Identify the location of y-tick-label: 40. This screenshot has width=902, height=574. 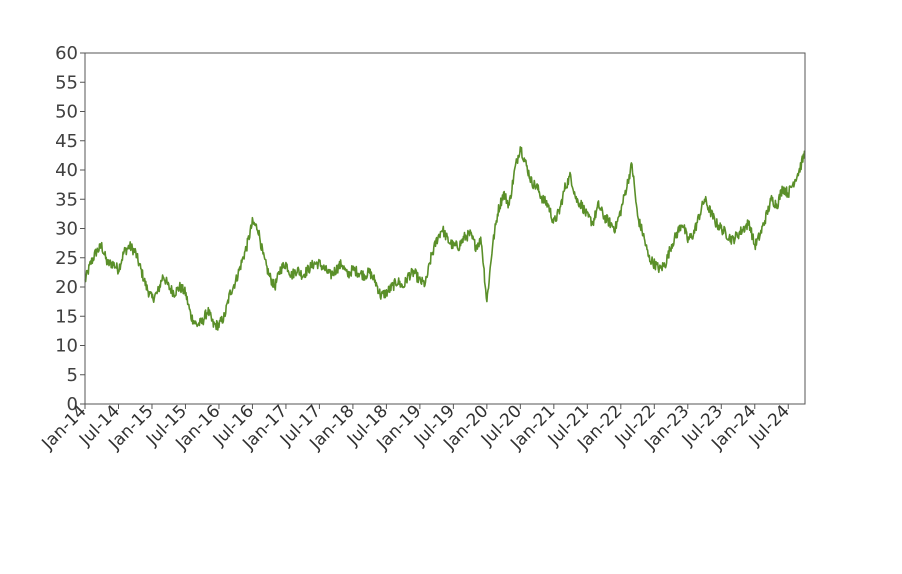
(66, 170).